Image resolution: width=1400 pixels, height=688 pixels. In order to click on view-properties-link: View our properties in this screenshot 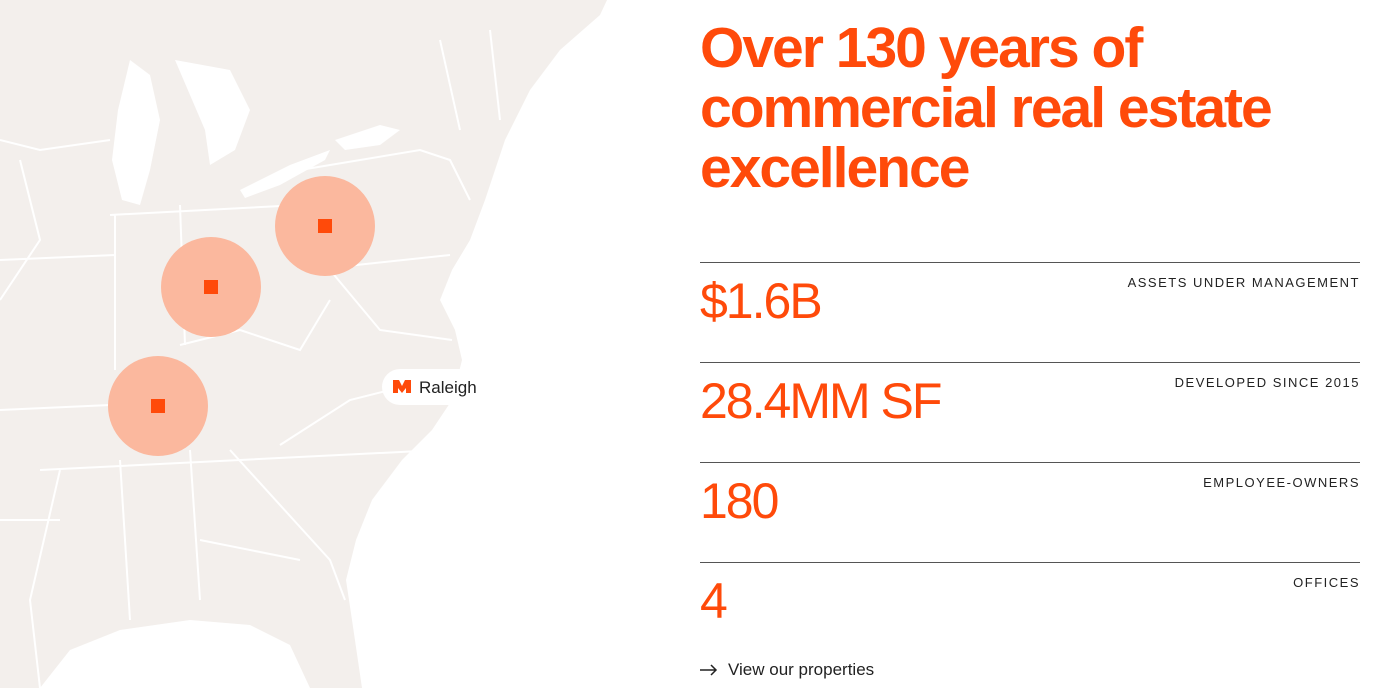, I will do `click(787, 670)`.